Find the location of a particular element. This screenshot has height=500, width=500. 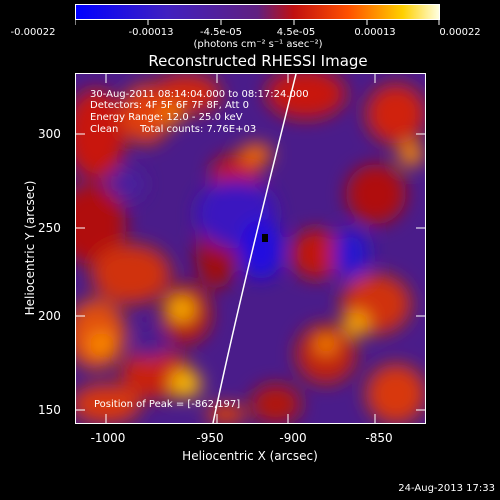

info-detectors: Detectors: 4F 5F 6F 7F 8F, Att 0 is located at coordinates (170, 105).